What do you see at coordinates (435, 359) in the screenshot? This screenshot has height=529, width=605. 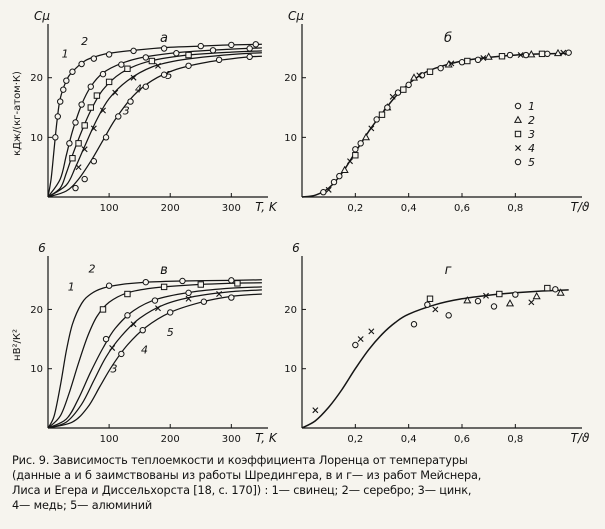 I see `fit-curve` at bounding box center [435, 359].